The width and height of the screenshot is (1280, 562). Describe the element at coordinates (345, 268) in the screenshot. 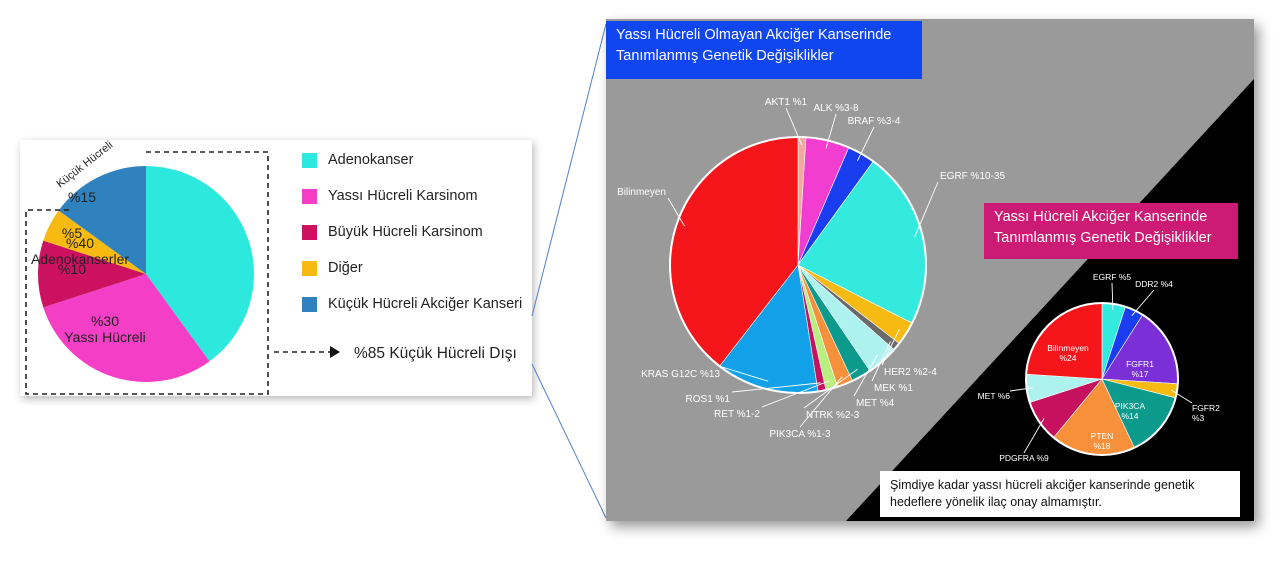

I see `legend-label: Diğer` at that location.